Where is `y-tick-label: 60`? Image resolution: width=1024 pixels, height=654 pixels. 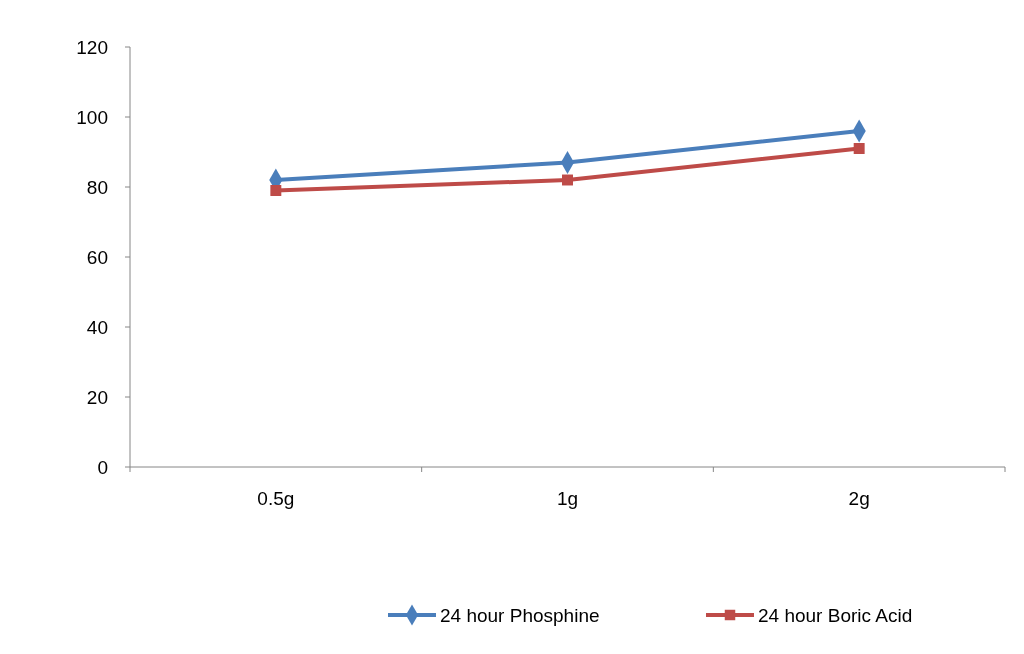 y-tick-label: 60 is located at coordinates (97, 257).